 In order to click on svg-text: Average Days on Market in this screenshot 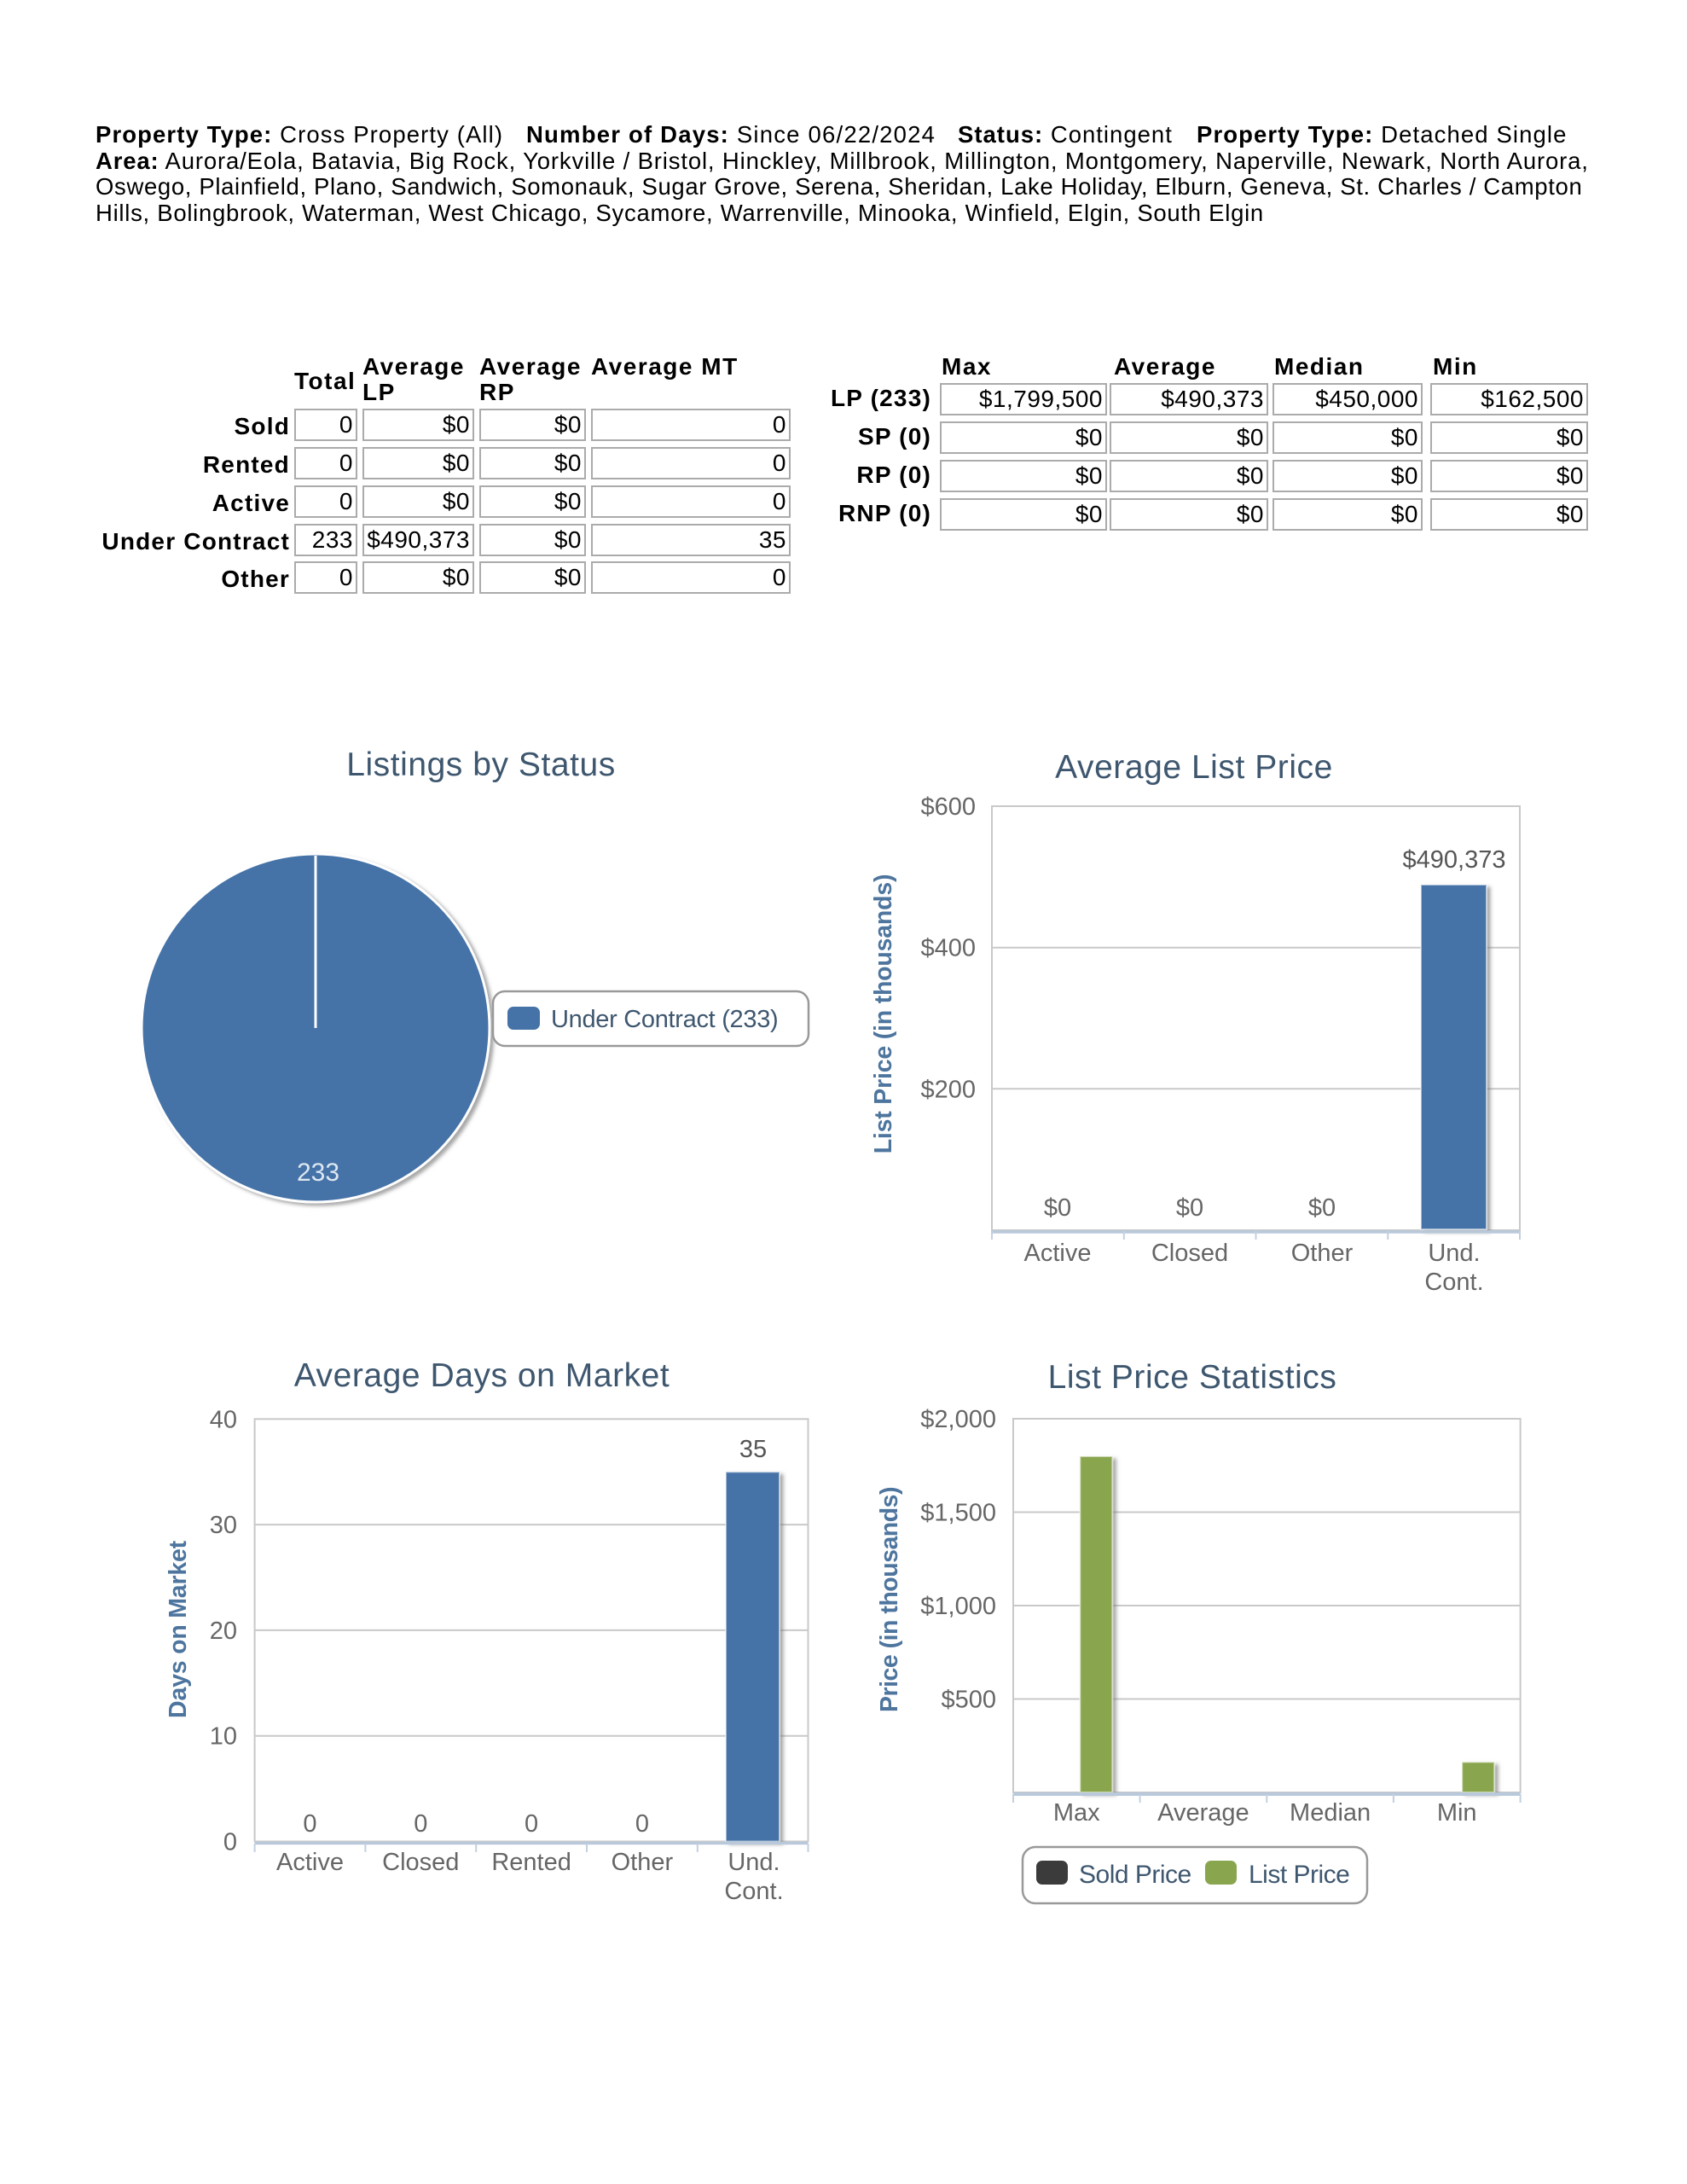, I will do `click(482, 1375)`.